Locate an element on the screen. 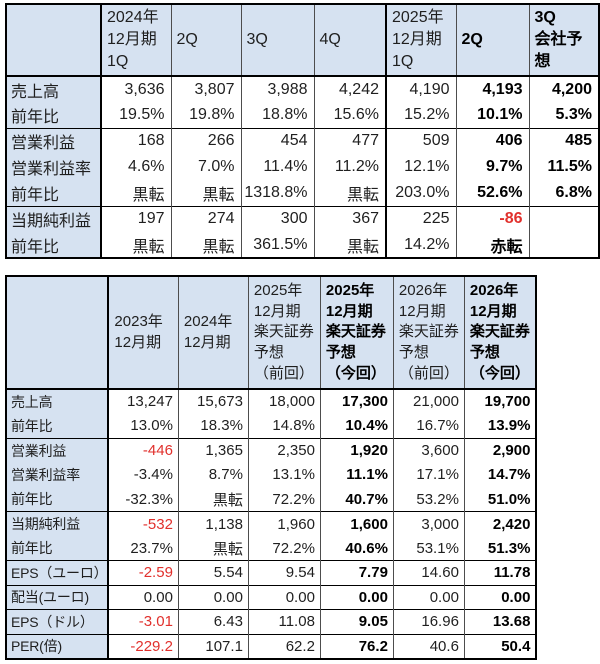 This screenshot has width=600, height=664. table-row: 営業利益 168 266 454 477 509 406 485 is located at coordinates (302, 141).